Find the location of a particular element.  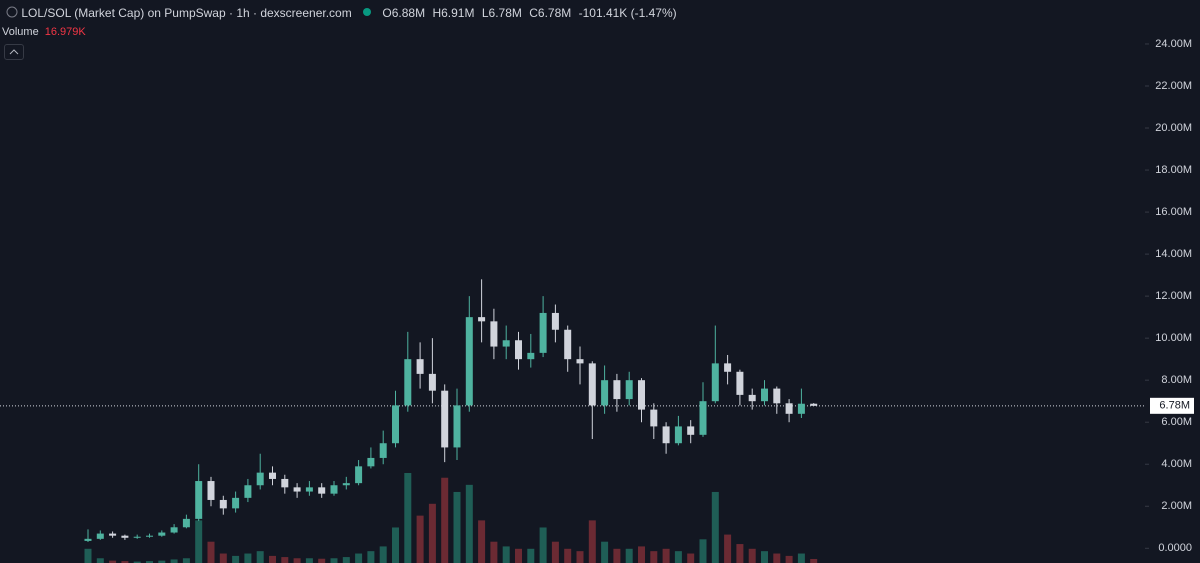

volume-value: 16.979K is located at coordinates (65, 32).